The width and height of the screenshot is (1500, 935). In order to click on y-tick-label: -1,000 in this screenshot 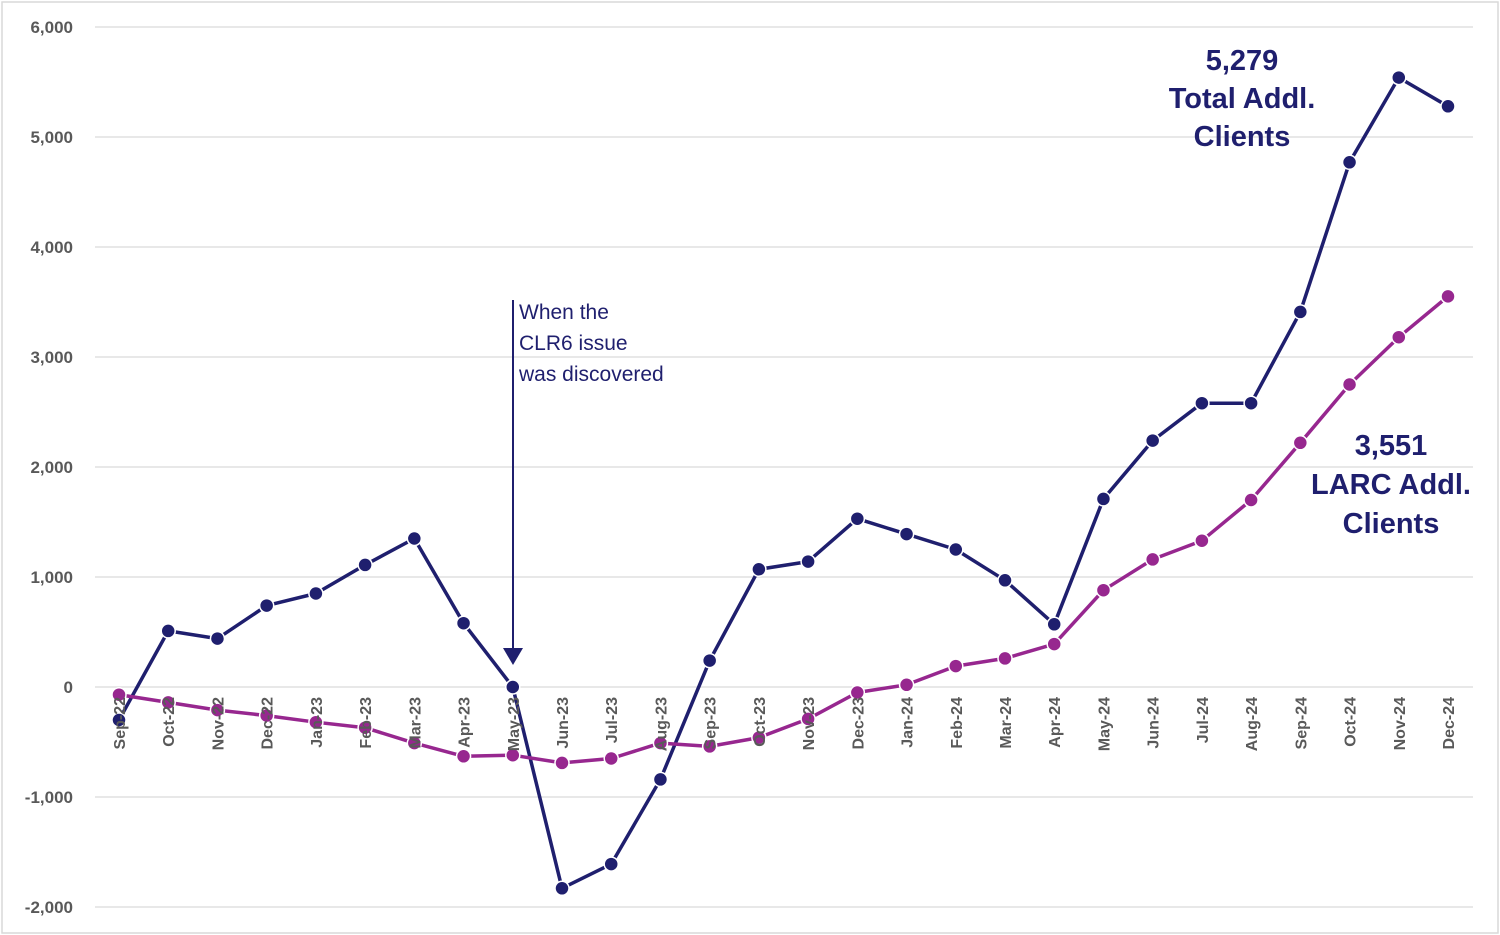, I will do `click(49, 797)`.